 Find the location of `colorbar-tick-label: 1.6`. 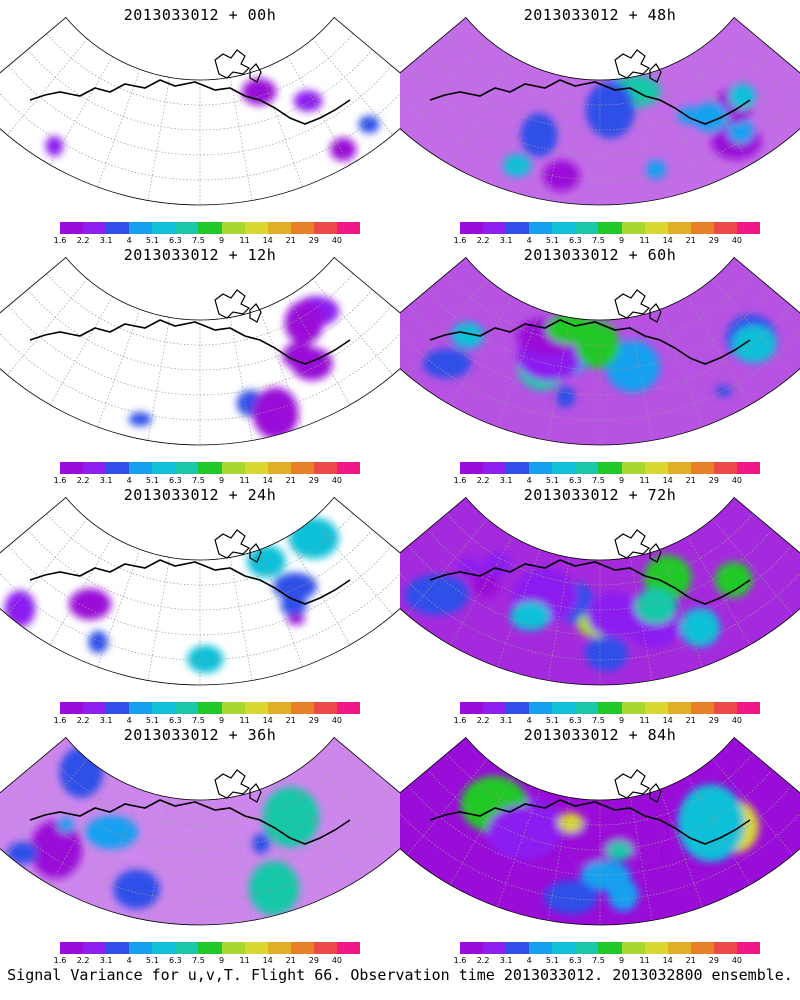

colorbar-tick-label: 1.6 is located at coordinates (60, 960).